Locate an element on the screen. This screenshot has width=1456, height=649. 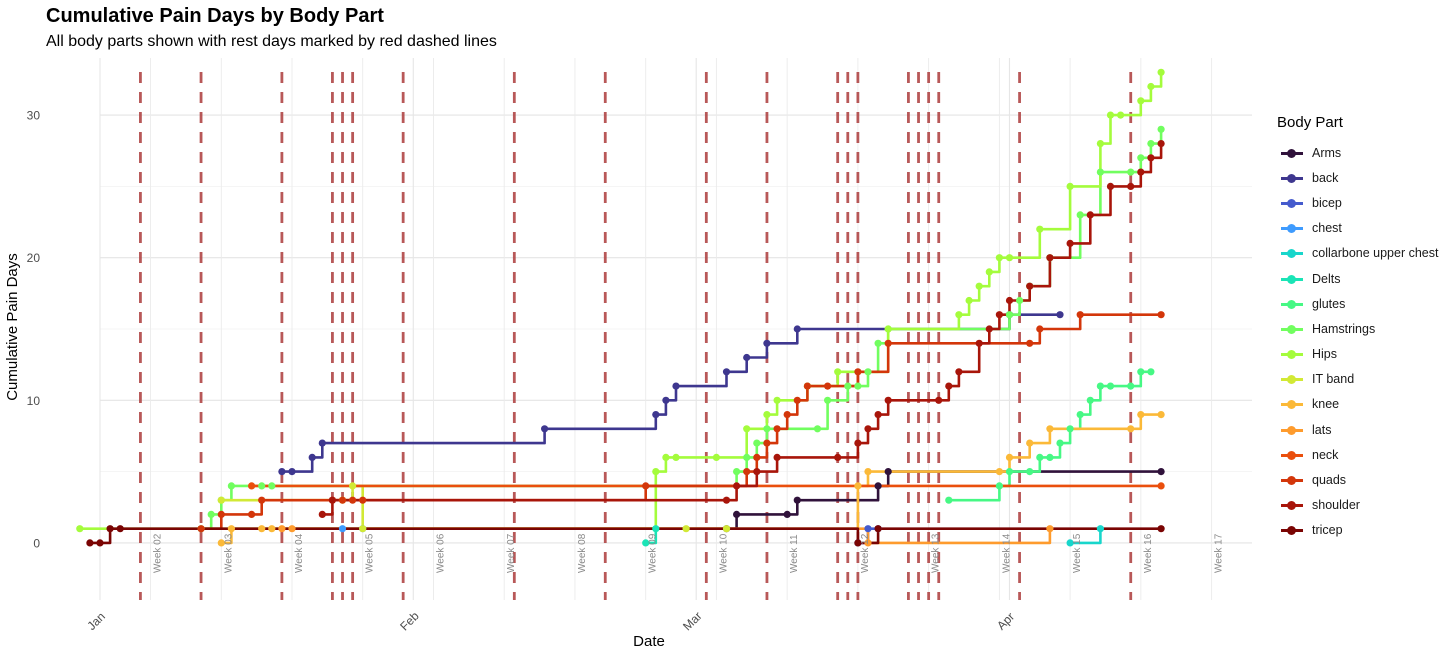
week-label: Week 04 is located at coordinates (299, 553).